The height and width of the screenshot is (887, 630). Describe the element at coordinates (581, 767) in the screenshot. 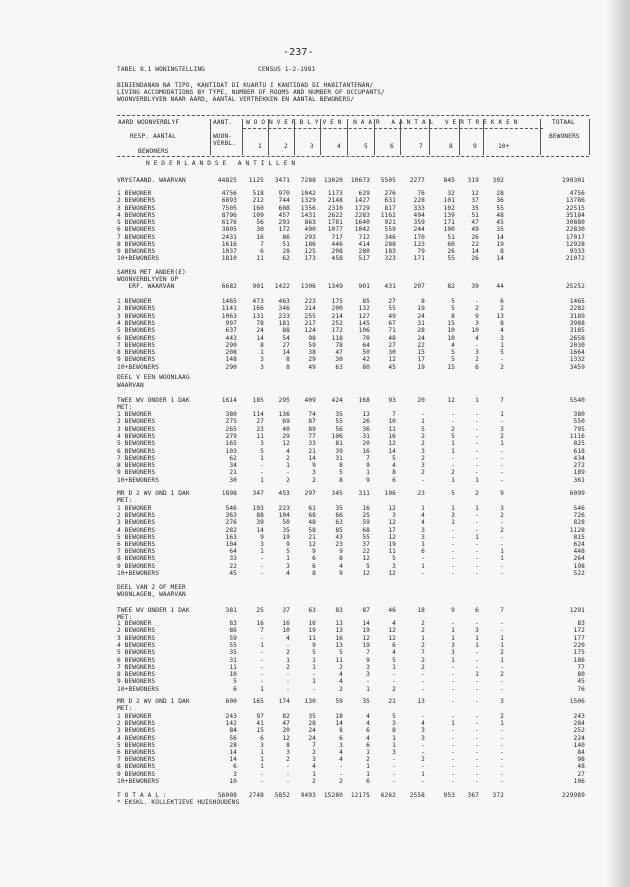

I see `cell-total-occupants: 48` at that location.